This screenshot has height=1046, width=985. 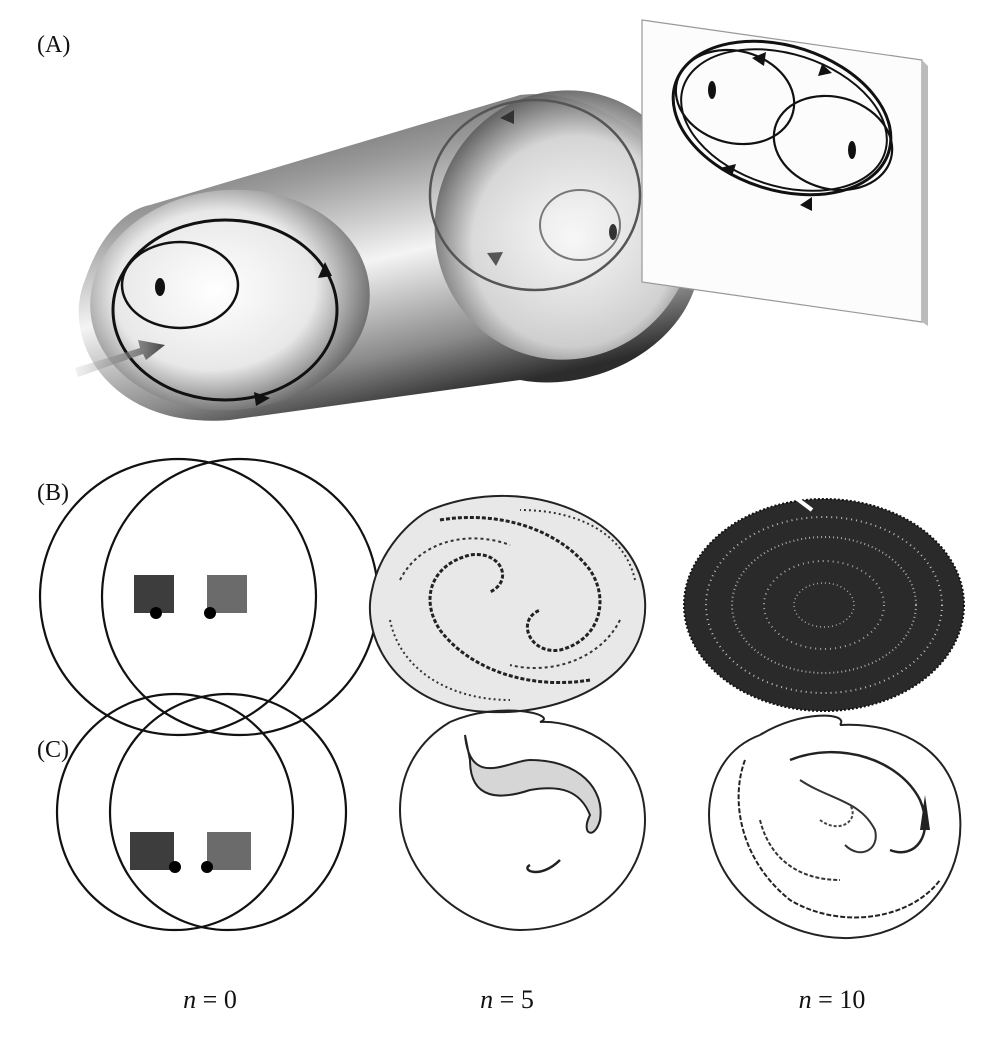 What do you see at coordinates (527, 999) in the screenshot?
I see `iteration-value: 5` at bounding box center [527, 999].